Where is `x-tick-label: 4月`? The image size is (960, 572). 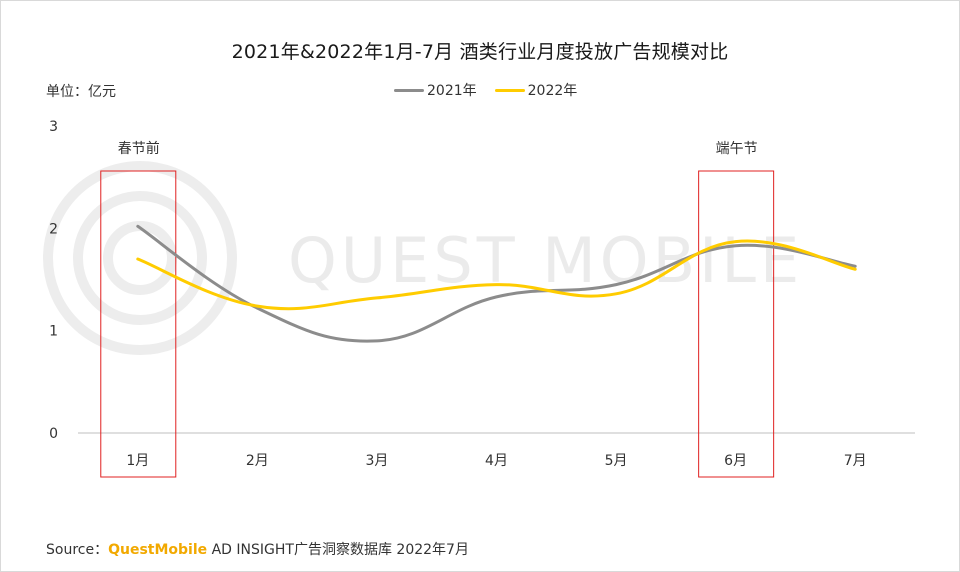 x-tick-label: 4月 is located at coordinates (496, 461).